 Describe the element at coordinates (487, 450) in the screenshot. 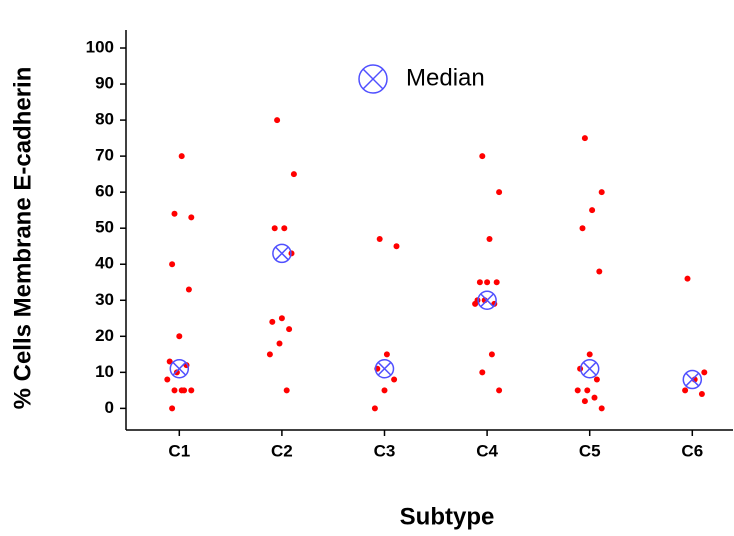

I see `x-tick-label: C4` at that location.